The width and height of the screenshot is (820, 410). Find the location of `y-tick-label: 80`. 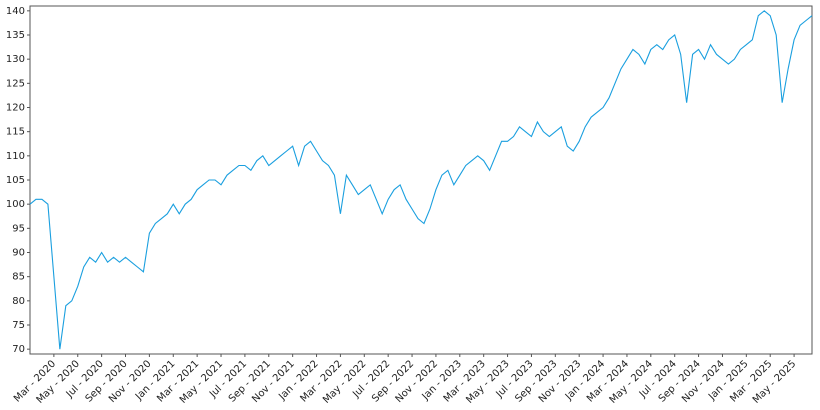

y-tick-label: 80 is located at coordinates (18, 301).